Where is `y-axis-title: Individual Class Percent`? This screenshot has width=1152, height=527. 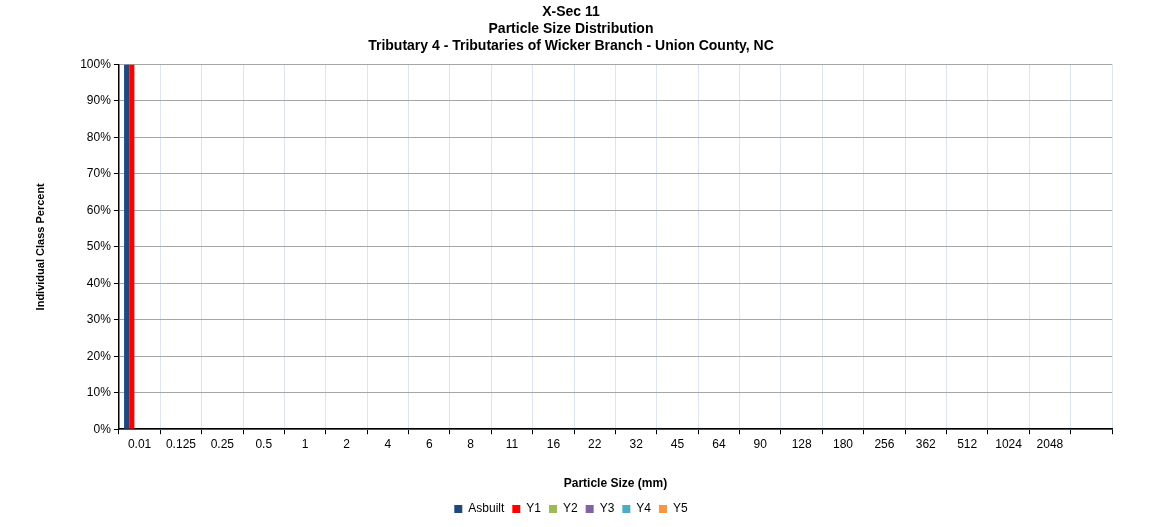
y-axis-title: Individual Class Percent is located at coordinates (39, 246).